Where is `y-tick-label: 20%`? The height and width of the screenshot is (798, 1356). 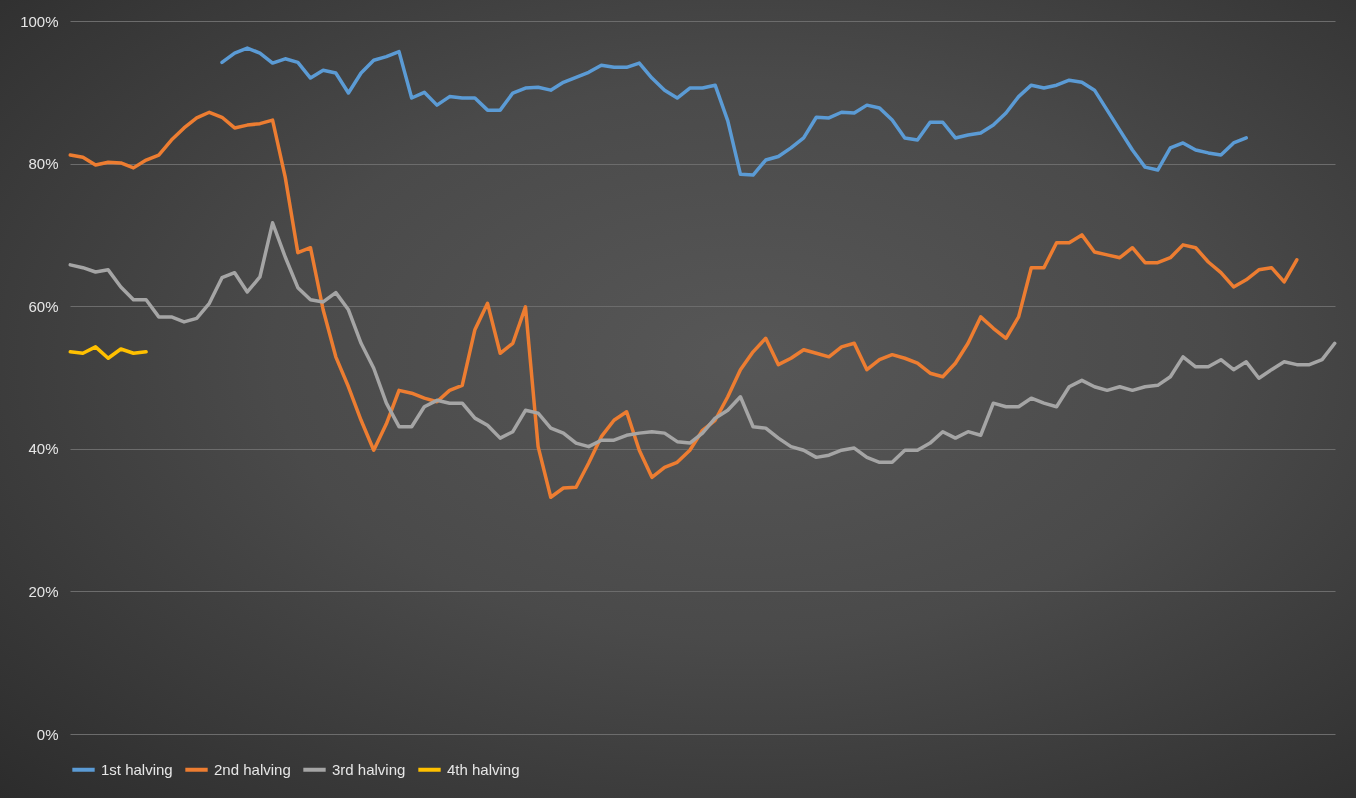 y-tick-label: 20% is located at coordinates (43, 591).